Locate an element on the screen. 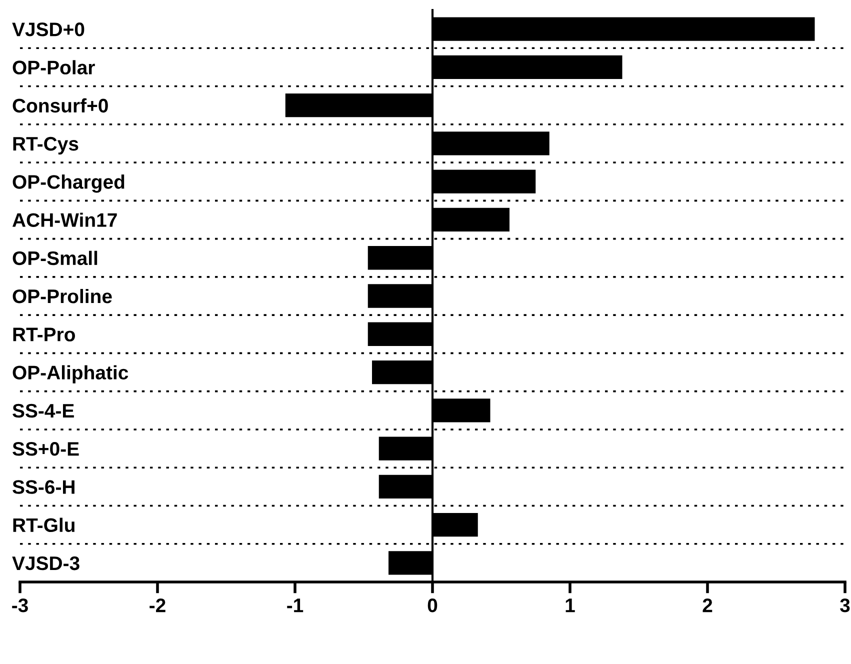 The image size is (851, 664). x-tick-label: -1 is located at coordinates (295, 605).